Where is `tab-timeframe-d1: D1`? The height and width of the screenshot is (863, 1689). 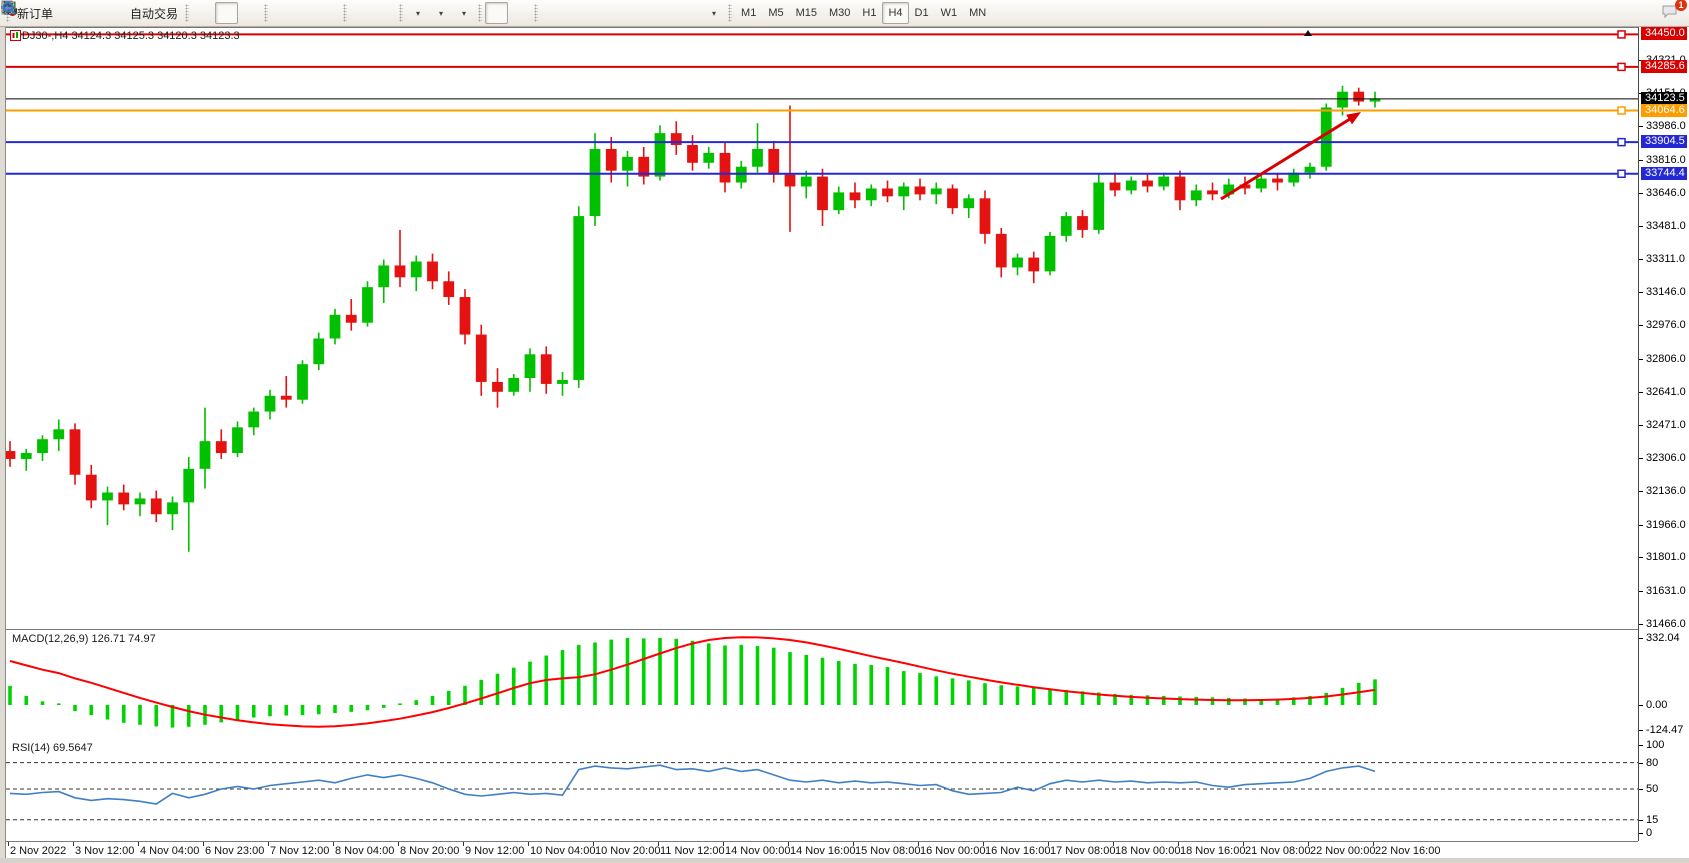
tab-timeframe-d1: D1 is located at coordinates (922, 13).